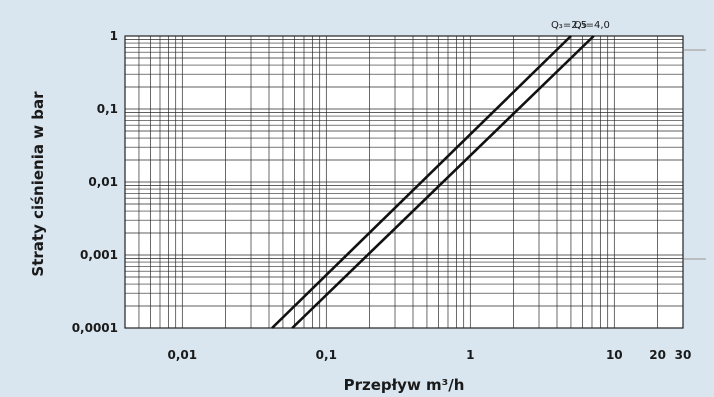 The height and width of the screenshot is (397, 714). I want to click on x-tick-label-5: 30, so click(683, 355).